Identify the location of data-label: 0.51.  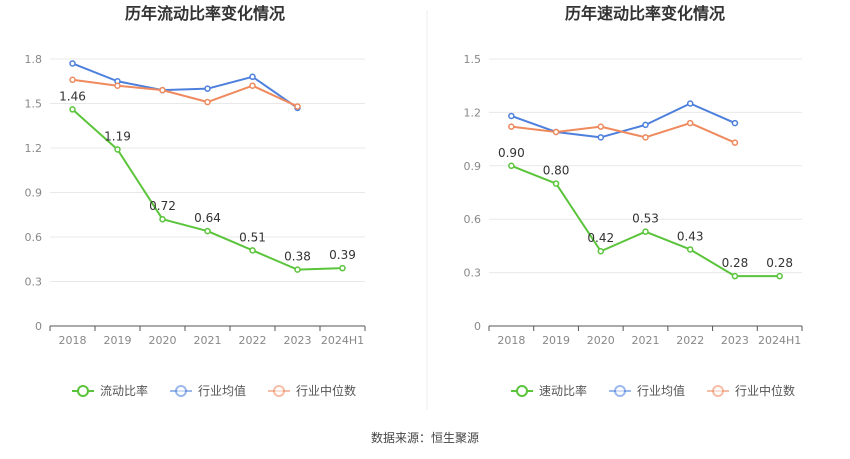
(252, 237).